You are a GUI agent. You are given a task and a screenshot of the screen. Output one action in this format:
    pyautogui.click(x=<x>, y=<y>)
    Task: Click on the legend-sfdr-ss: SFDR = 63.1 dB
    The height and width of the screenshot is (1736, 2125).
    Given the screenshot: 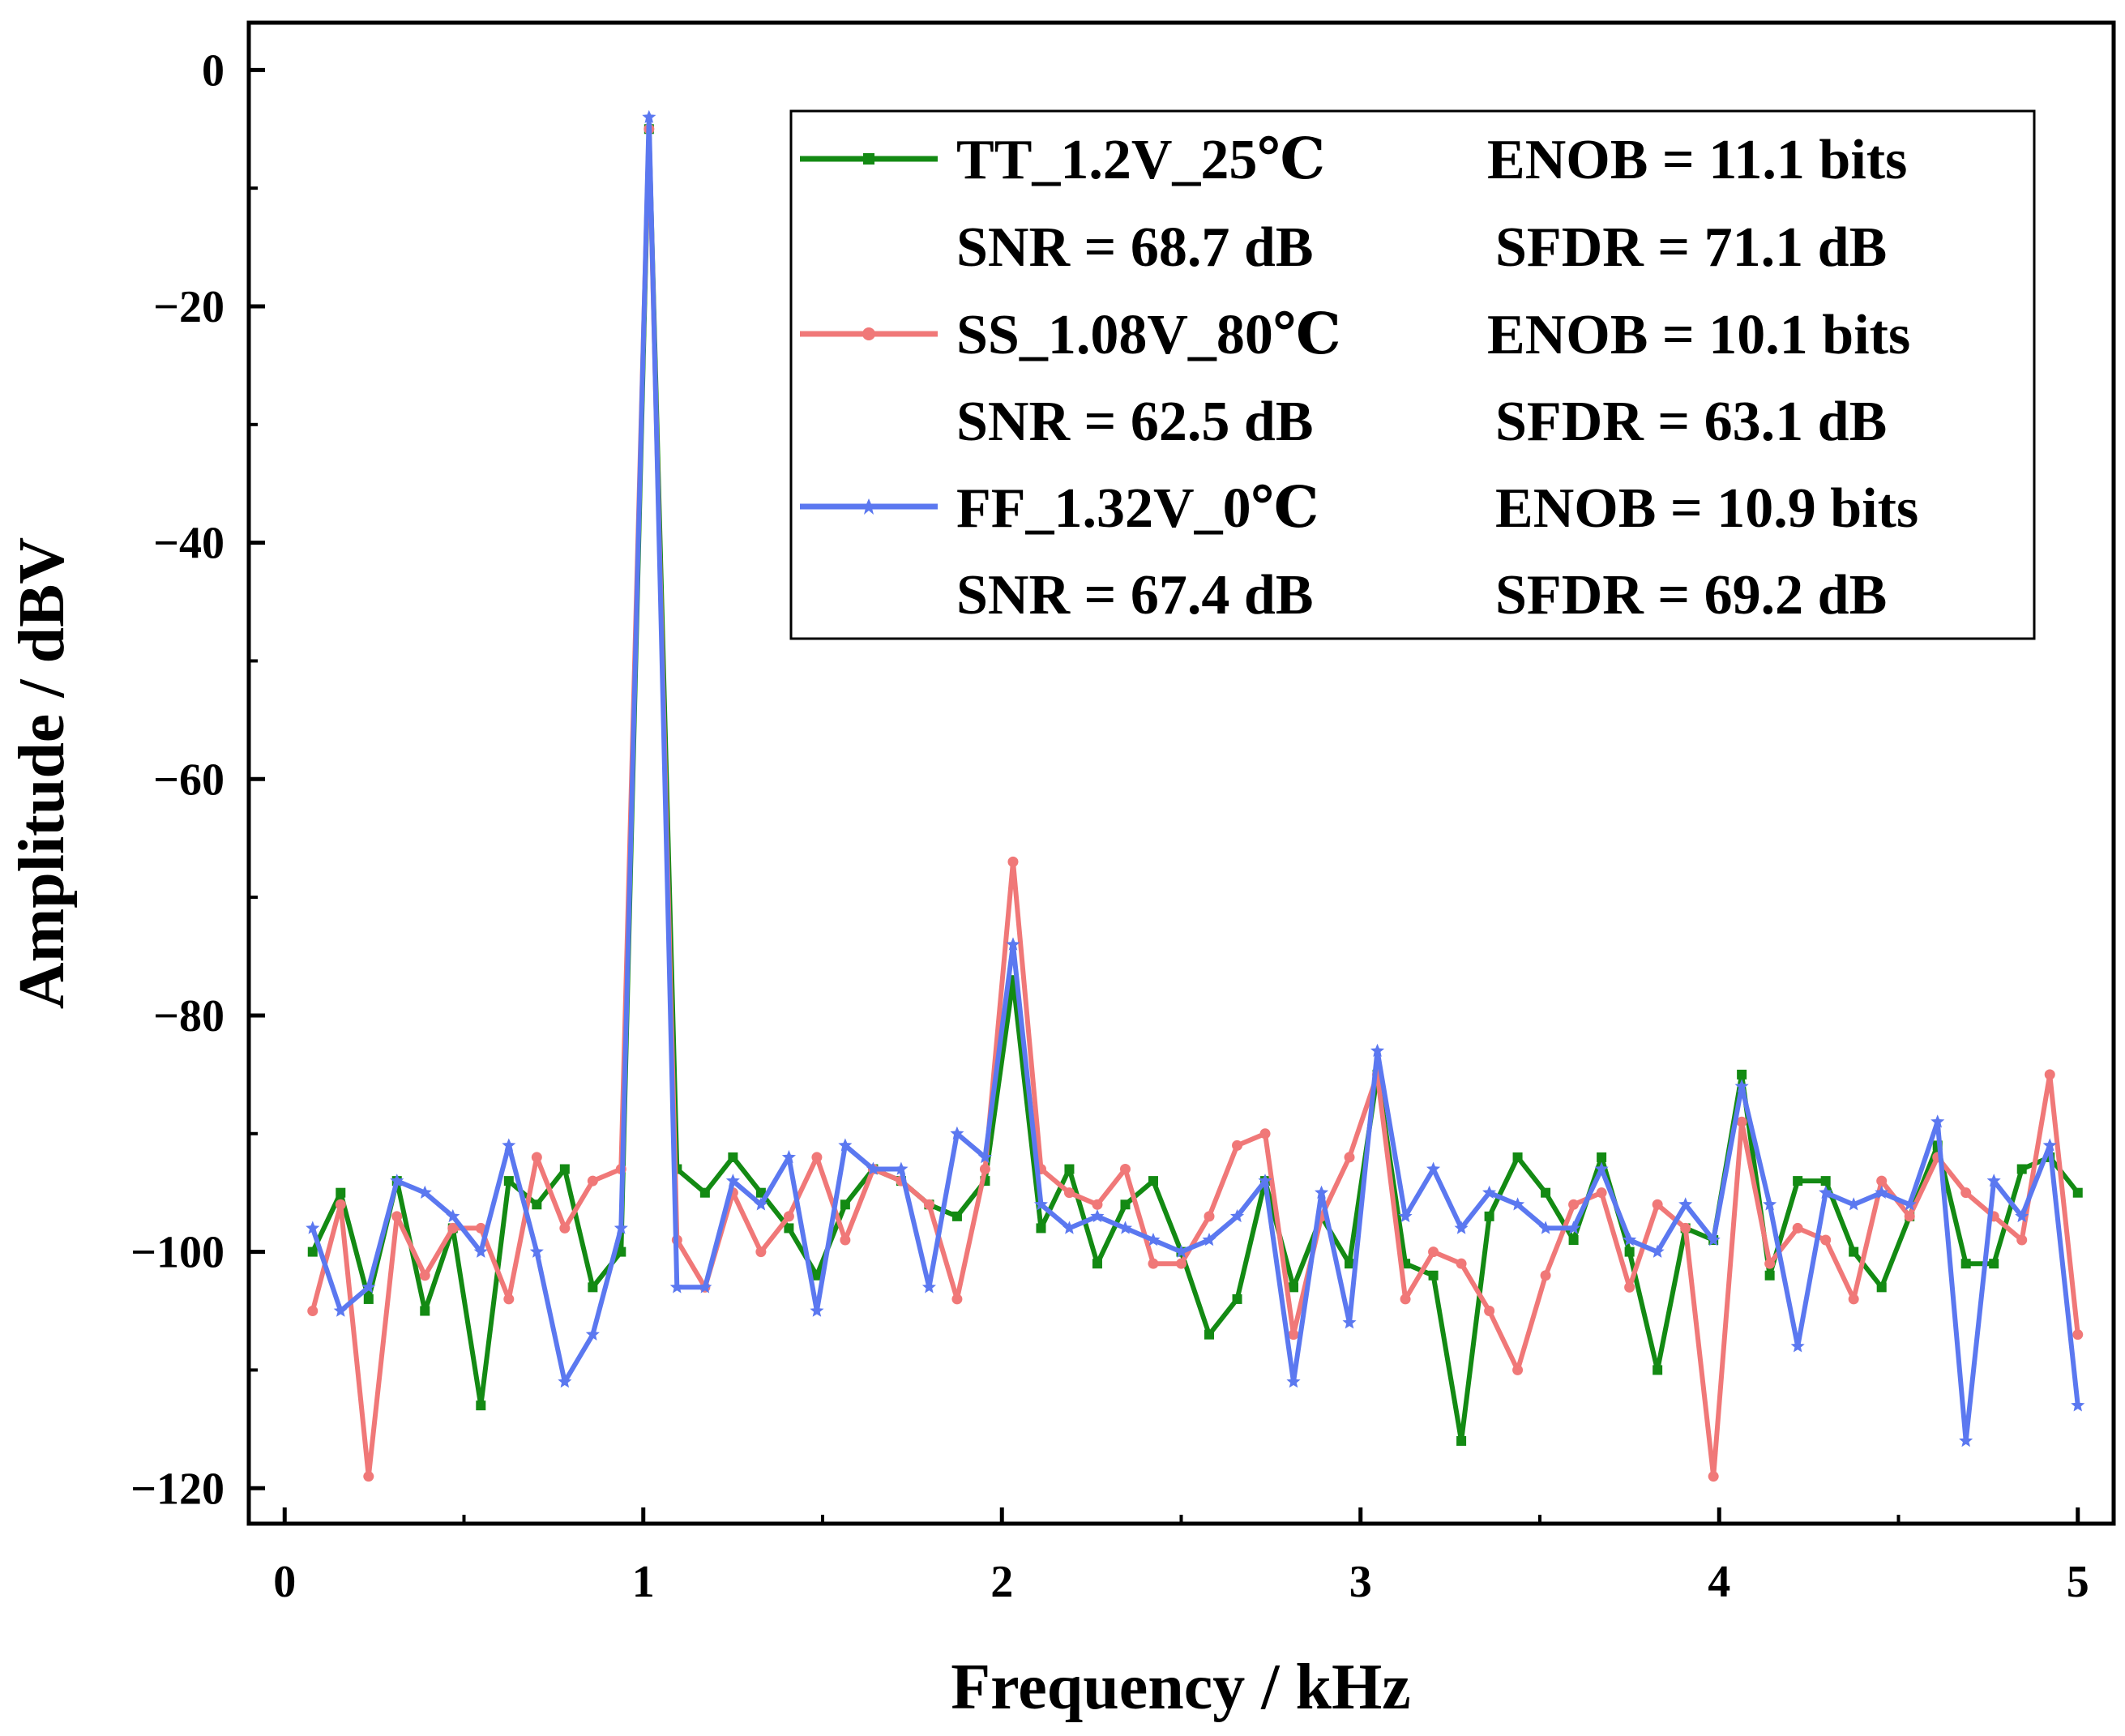 What is the action you would take?
    pyautogui.click(x=1691, y=422)
    